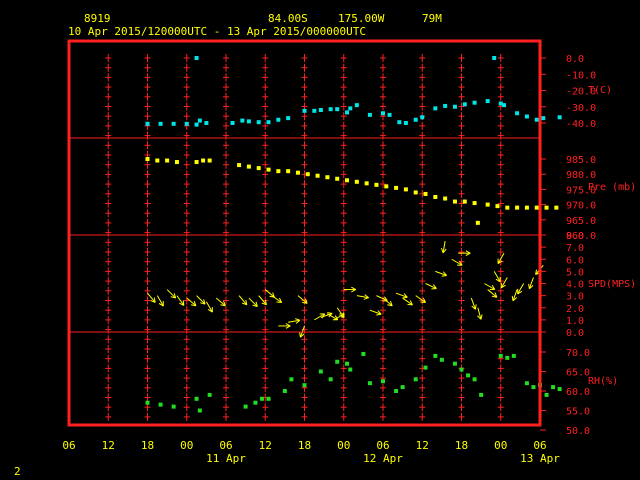 The image size is (640, 480). Describe the element at coordinates (578, 431) in the screenshot. I see `y-tick-label: 50.0` at that location.